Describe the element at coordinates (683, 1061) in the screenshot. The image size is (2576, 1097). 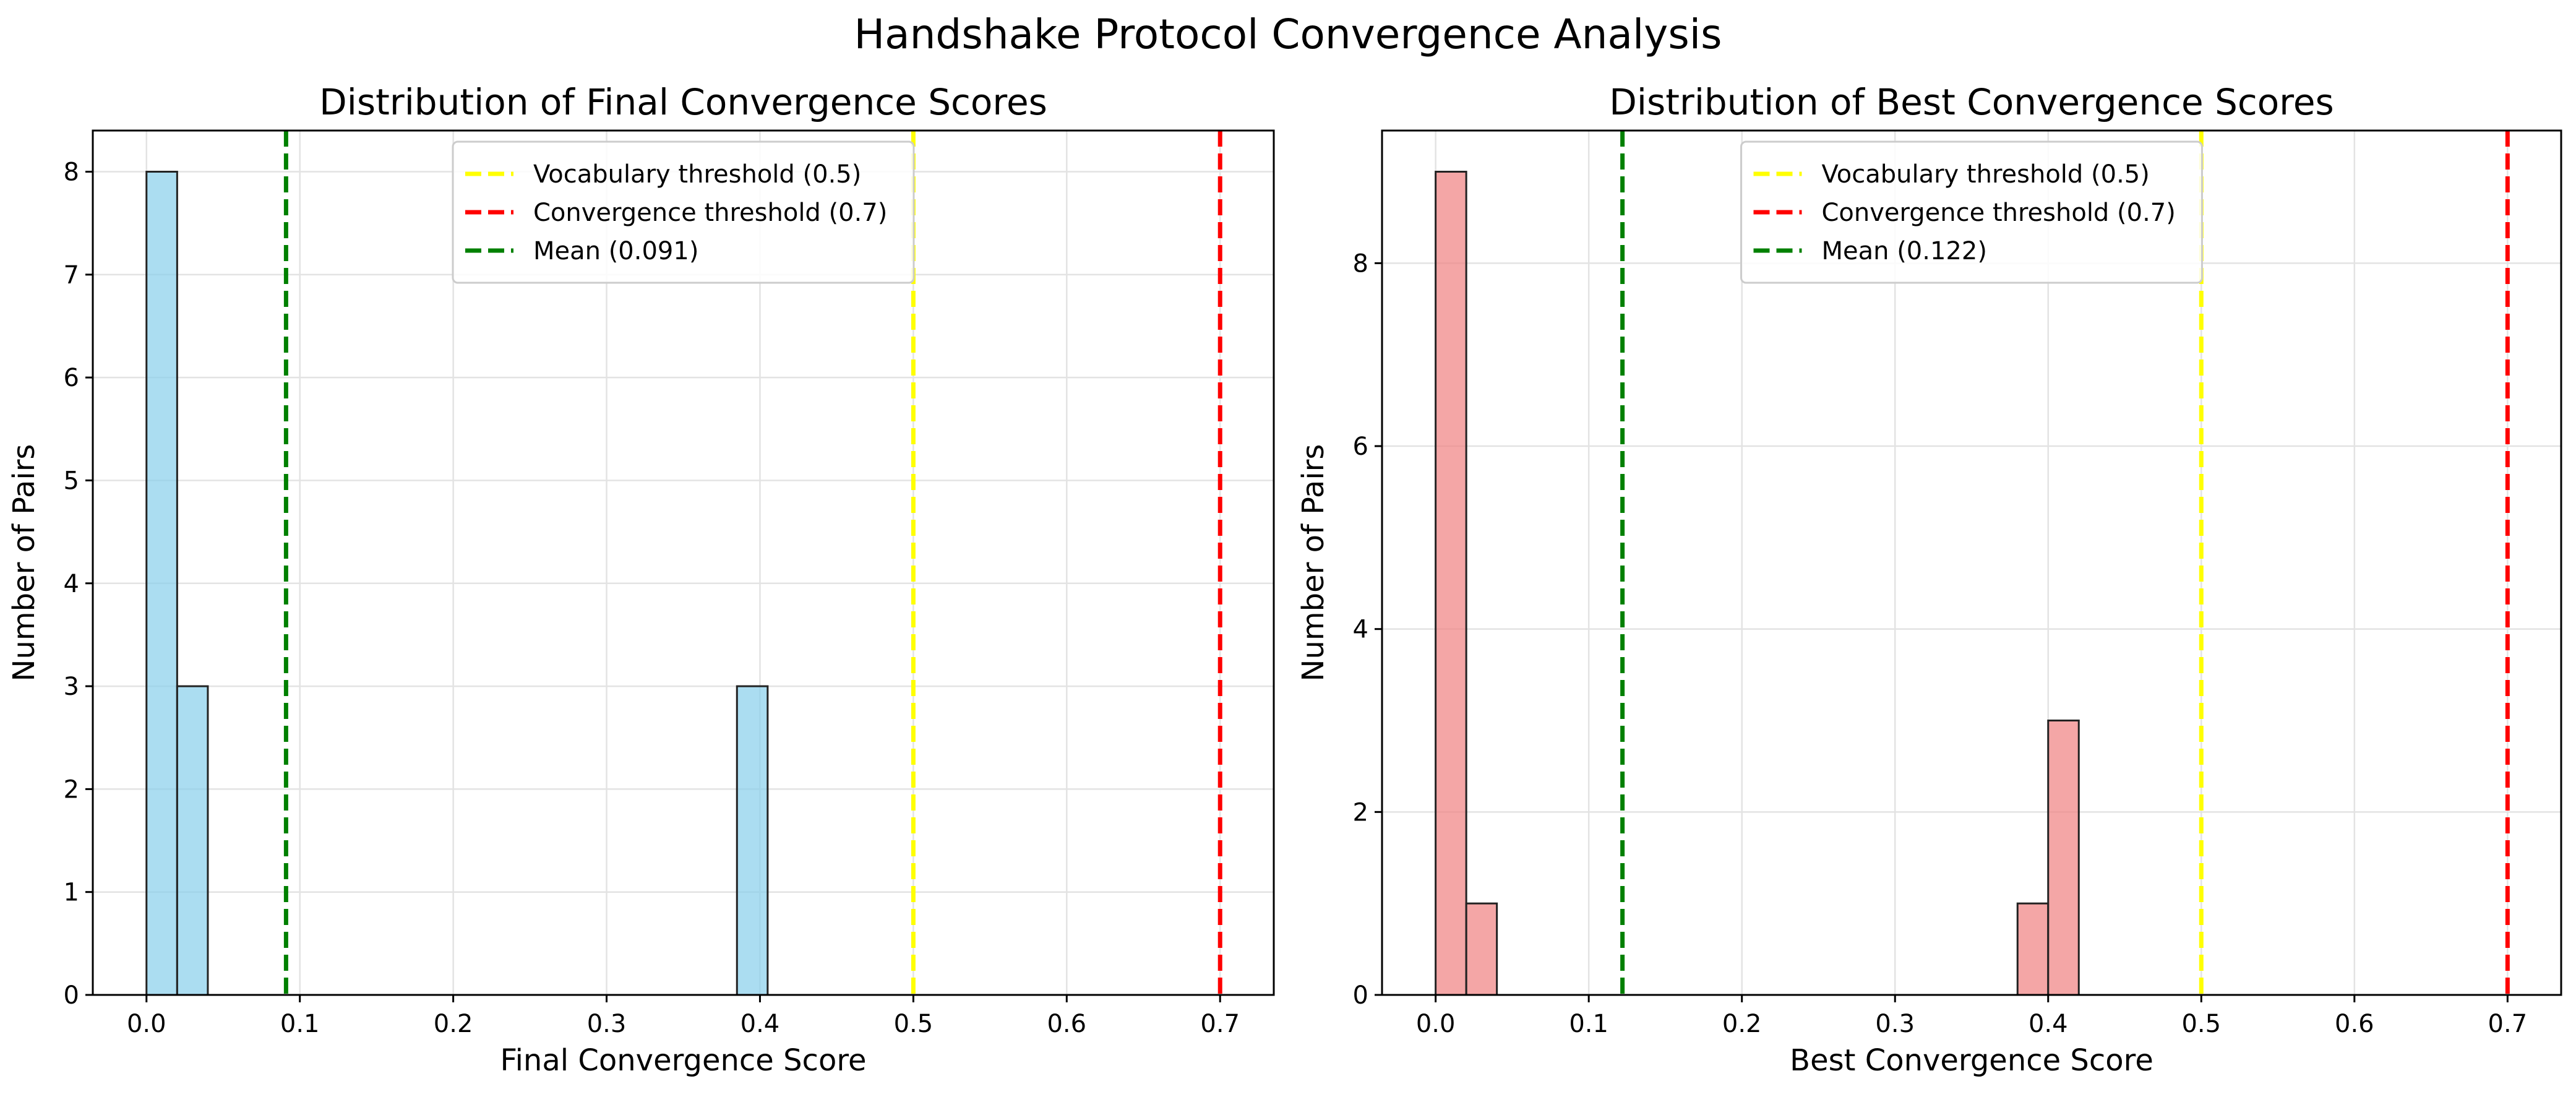
I see `x-axis-label: Final Convergence Score` at that location.